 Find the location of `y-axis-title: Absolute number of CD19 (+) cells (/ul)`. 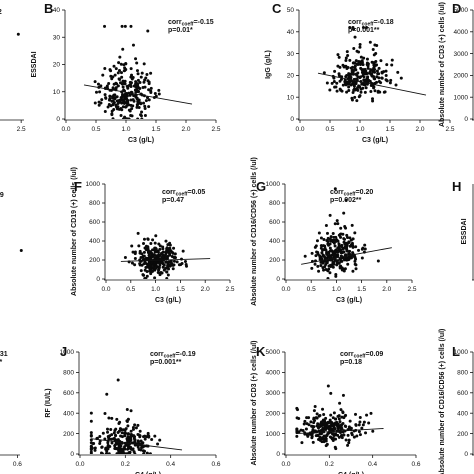

y-axis-title: Absolute number of CD19 (+) cells (/ul) is located at coordinates (74, 231).